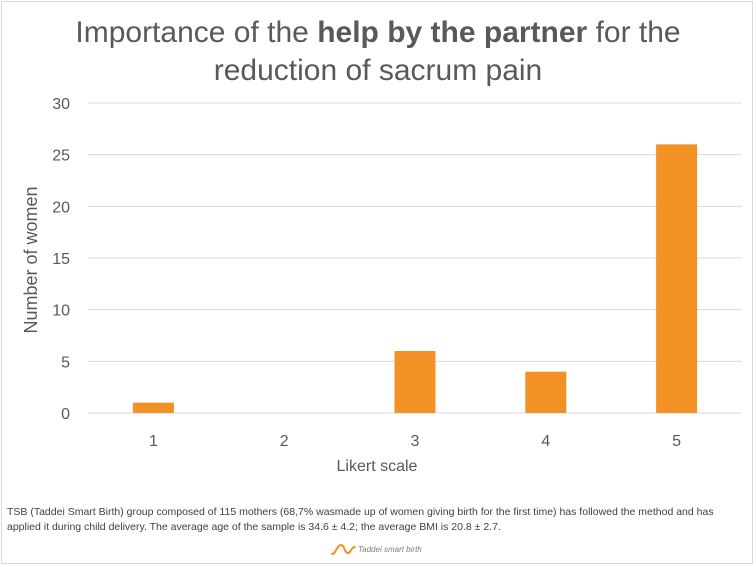  What do you see at coordinates (545, 441) in the screenshot?
I see `x-tick-label: 4` at bounding box center [545, 441].